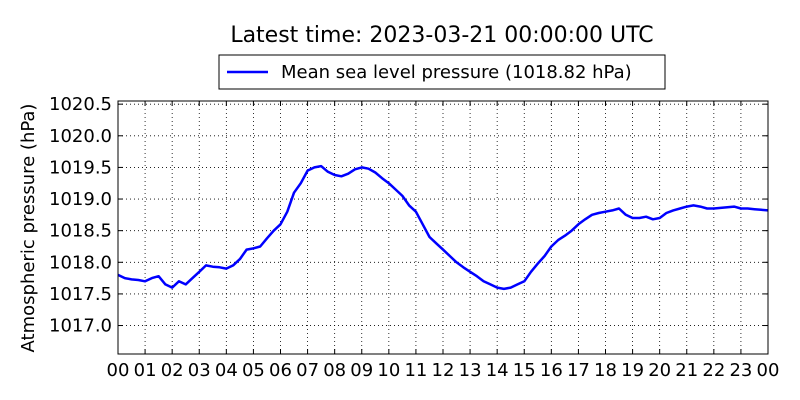  I want to click on x-tick-label: 02, so click(172, 370).